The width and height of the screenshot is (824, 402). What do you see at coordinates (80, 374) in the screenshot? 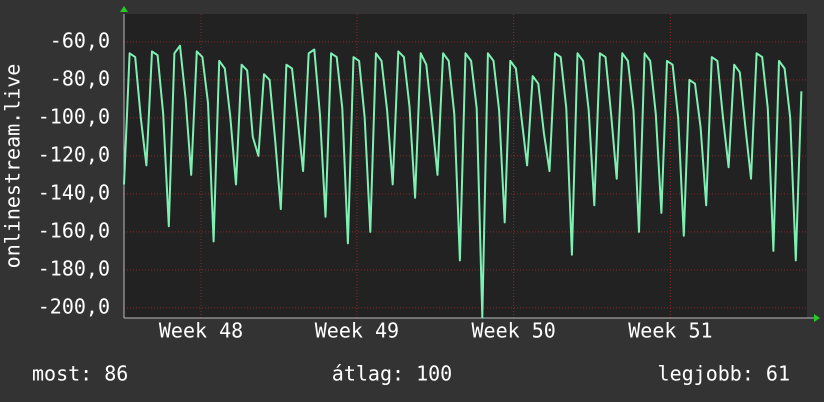
I see `footer-current: most: 86` at bounding box center [80, 374].